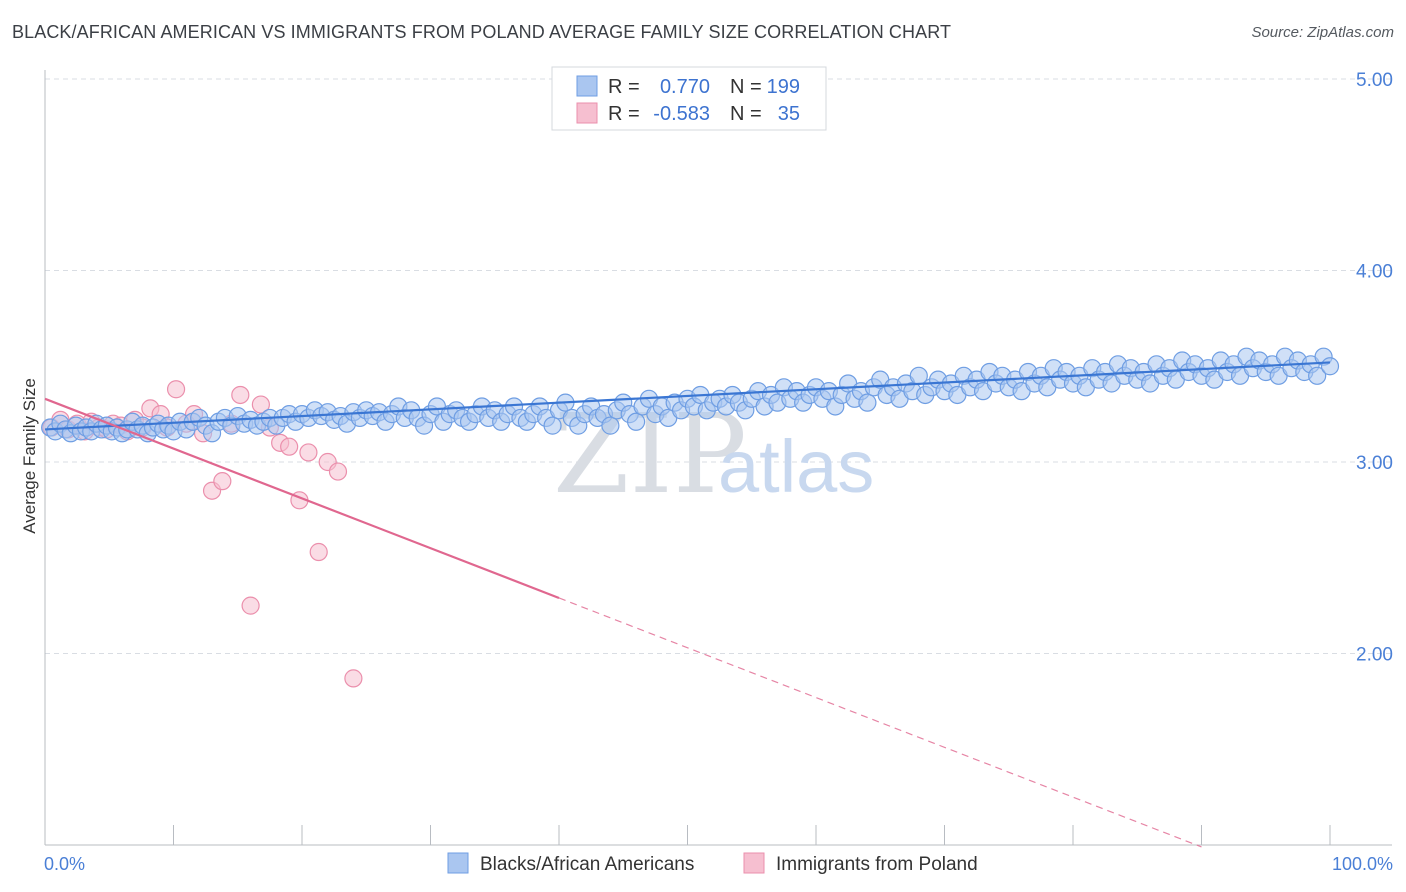 The image size is (1406, 892). I want to click on y-tick-label-3: 5.00, so click(1374, 80).